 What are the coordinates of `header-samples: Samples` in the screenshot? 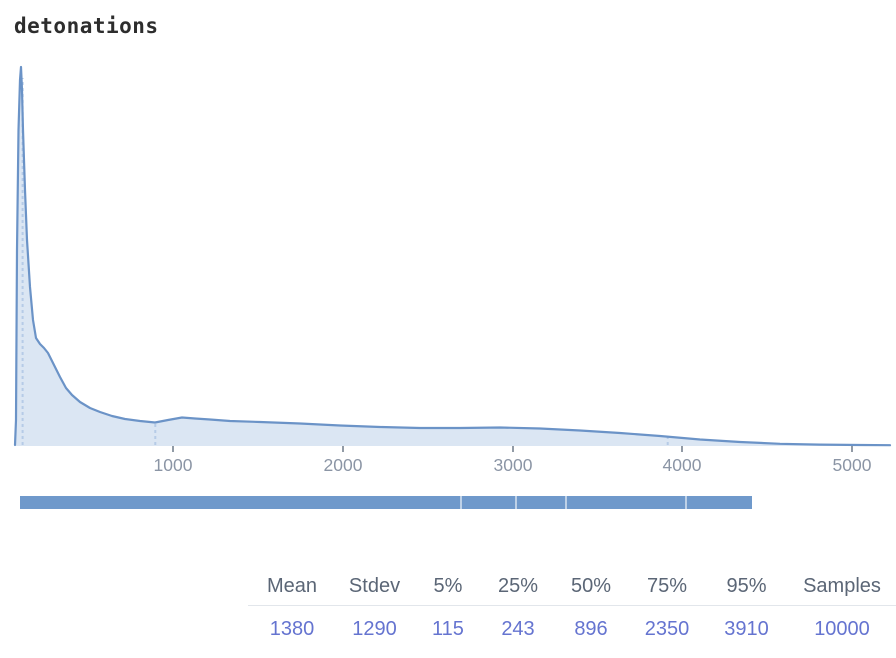 It's located at (842, 586).